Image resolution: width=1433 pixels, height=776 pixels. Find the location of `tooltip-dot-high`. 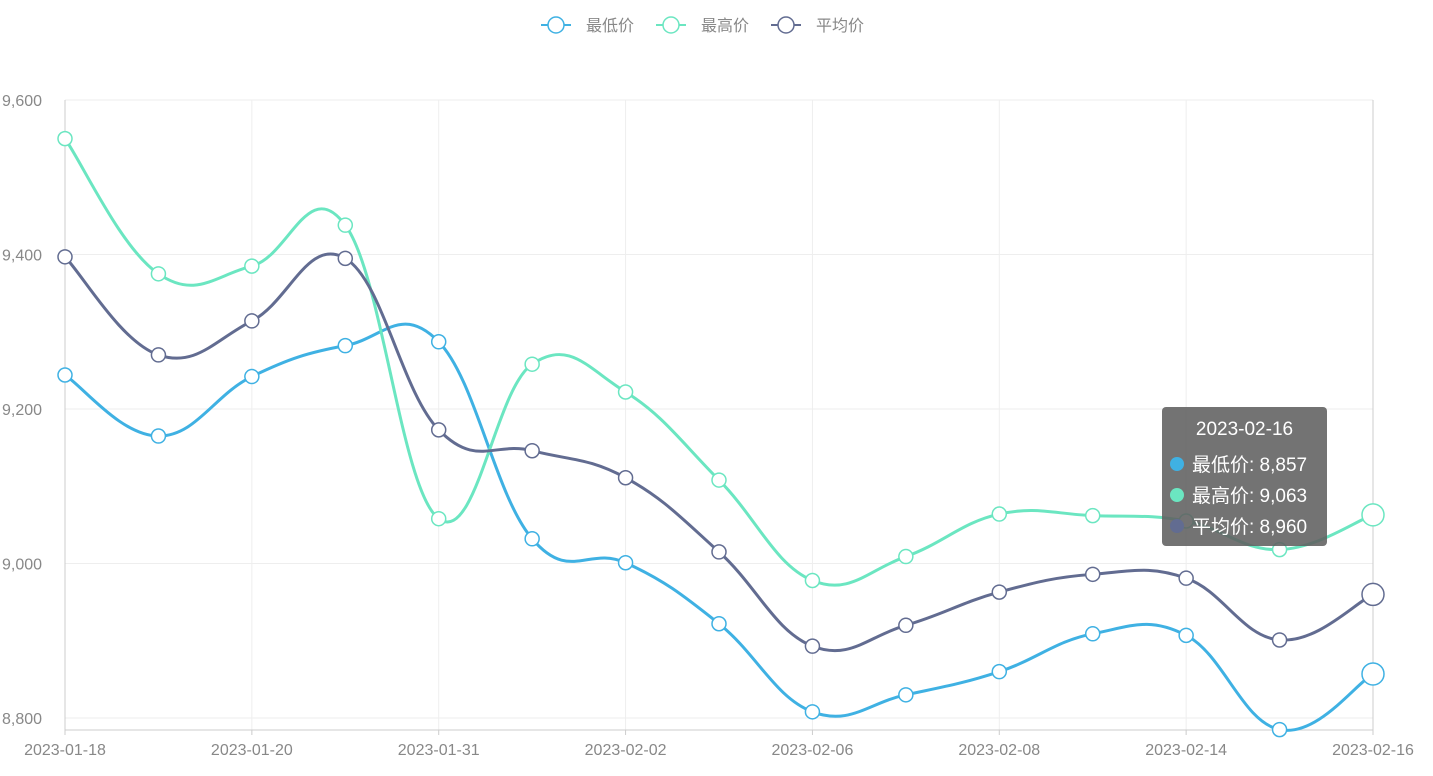

tooltip-dot-high is located at coordinates (1177, 494).